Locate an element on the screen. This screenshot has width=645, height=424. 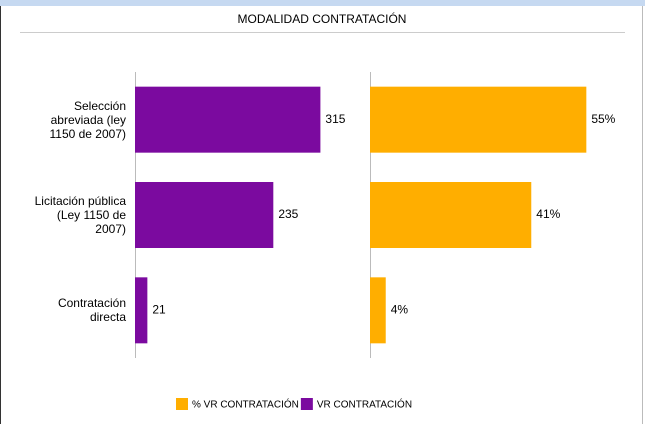
category-label: Licitación pública (Ley 1150 de 2007) is located at coordinates (80, 215).